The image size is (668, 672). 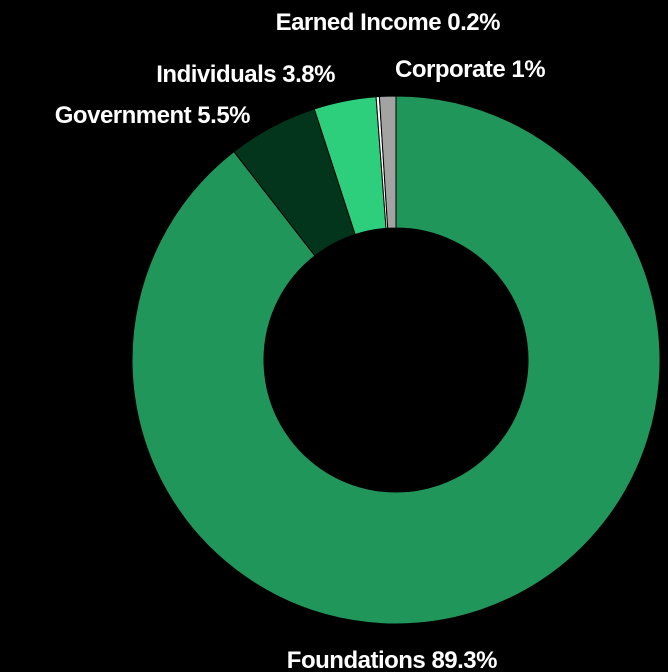 I want to click on slice-label-corporate: Corporate 1%, so click(x=470, y=69).